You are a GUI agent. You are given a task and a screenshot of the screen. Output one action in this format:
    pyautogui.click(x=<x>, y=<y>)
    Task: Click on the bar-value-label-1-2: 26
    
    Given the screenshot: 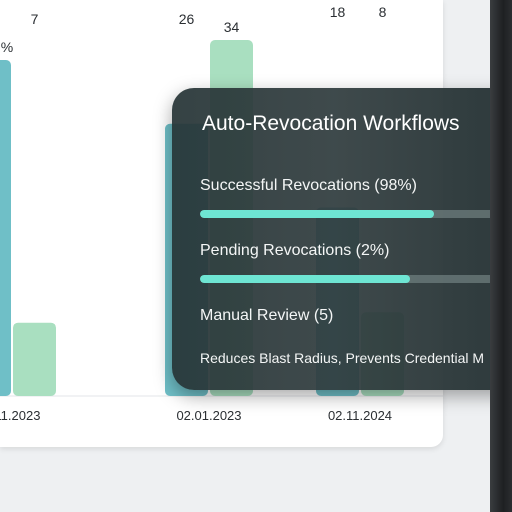 What is the action you would take?
    pyautogui.click(x=187, y=19)
    